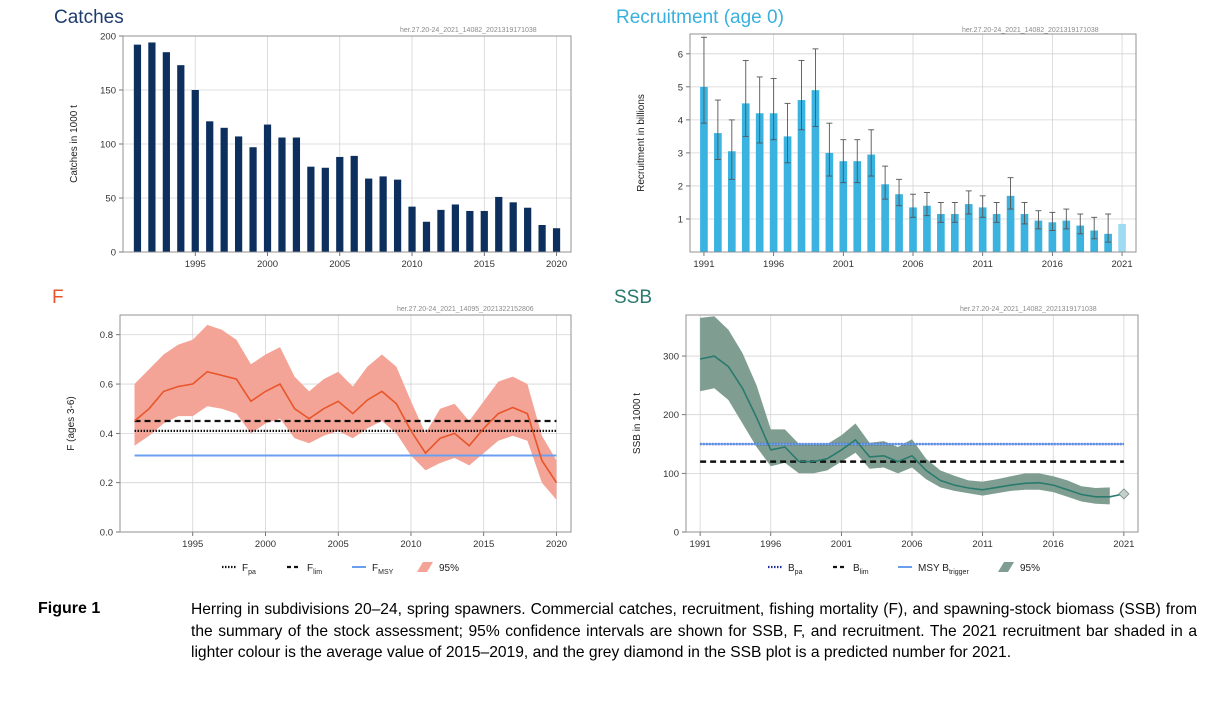 The image size is (1232, 720). I want to click on ssb-legend-label-band: 95%, so click(1030, 568).